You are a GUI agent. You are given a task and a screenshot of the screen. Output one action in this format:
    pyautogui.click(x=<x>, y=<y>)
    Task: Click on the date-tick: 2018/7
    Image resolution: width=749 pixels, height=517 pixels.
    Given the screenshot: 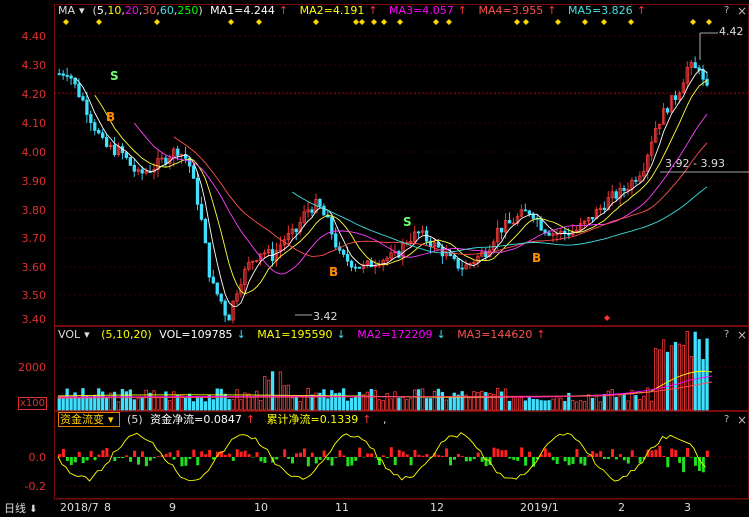 What is the action you would take?
    pyautogui.click(x=79, y=507)
    